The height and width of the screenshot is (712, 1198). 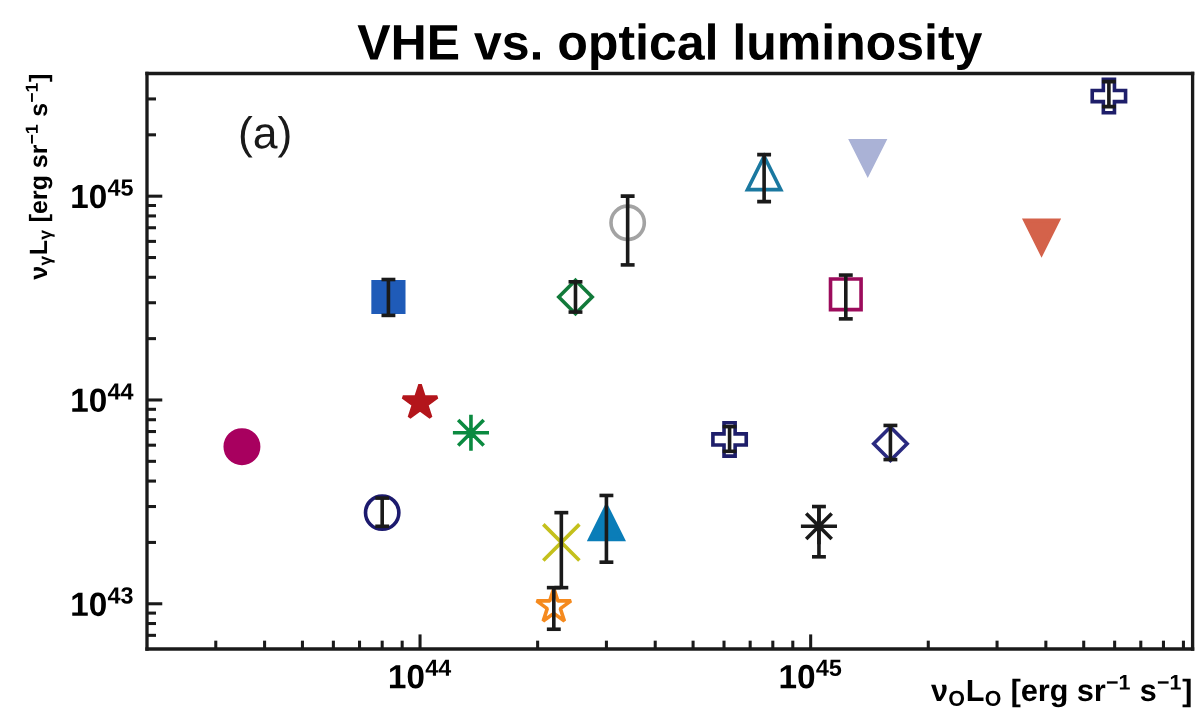 I want to click on y-tick-label: 10$^{44}$, so click(x=103, y=398).